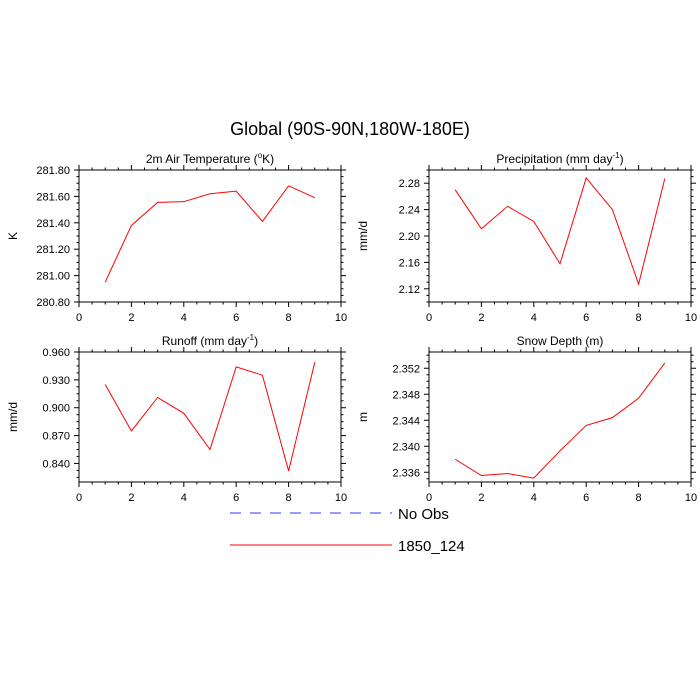 Image resolution: width=700 pixels, height=700 pixels. I want to click on y-tick-label: 2.12, so click(409, 290).